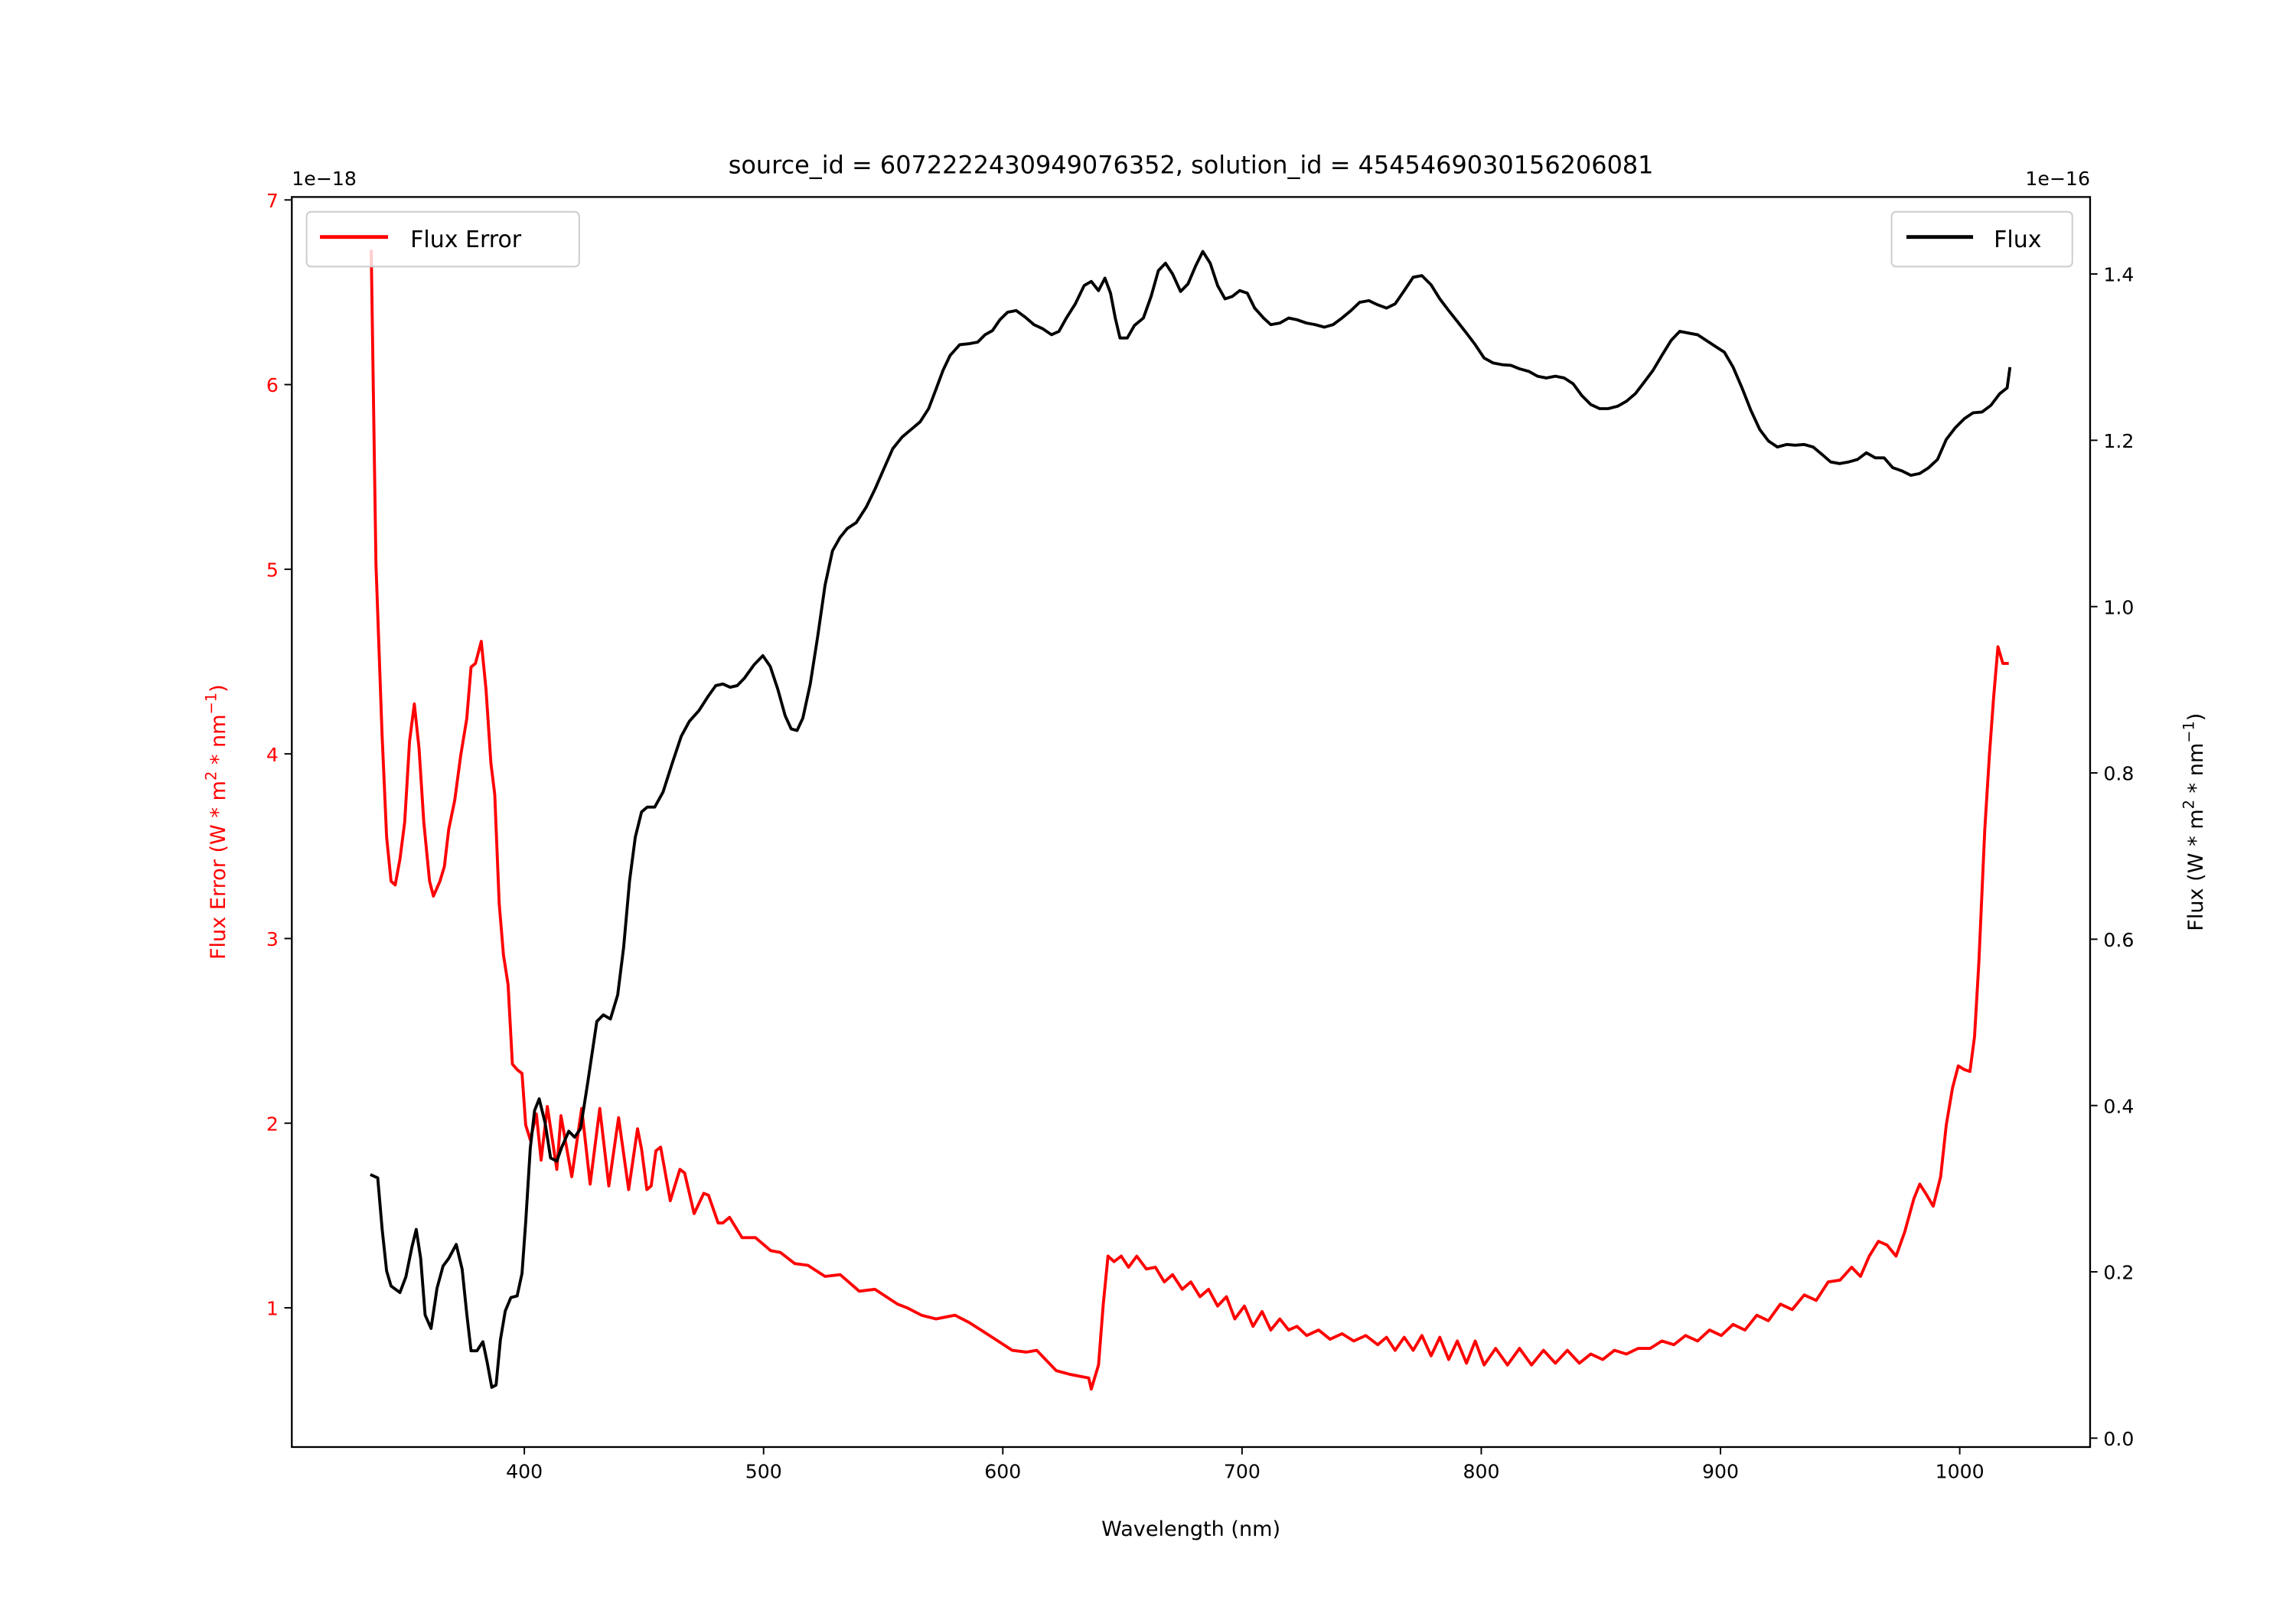 The height and width of the screenshot is (1607, 2296). Describe the element at coordinates (1242, 1472) in the screenshot. I see `x-tick-label: 700` at that location.